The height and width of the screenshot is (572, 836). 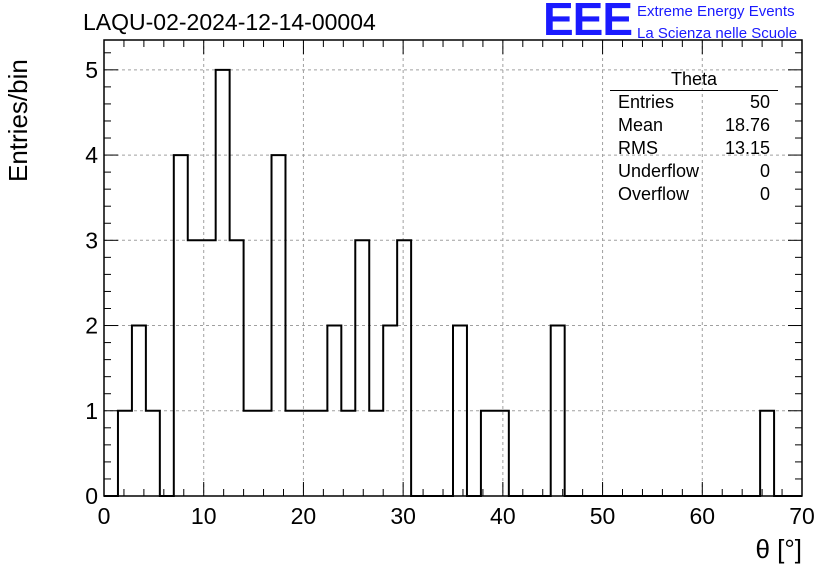 I want to click on stats-label: RMS, so click(x=638, y=148).